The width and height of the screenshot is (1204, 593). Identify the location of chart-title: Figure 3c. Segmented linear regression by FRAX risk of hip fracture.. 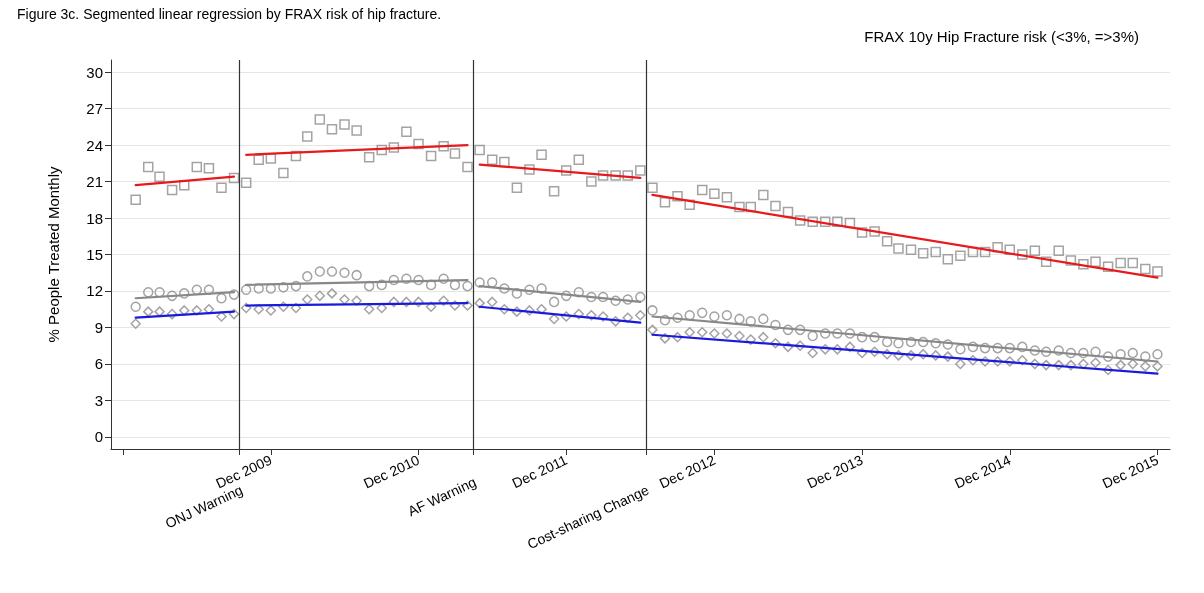
(229, 14).